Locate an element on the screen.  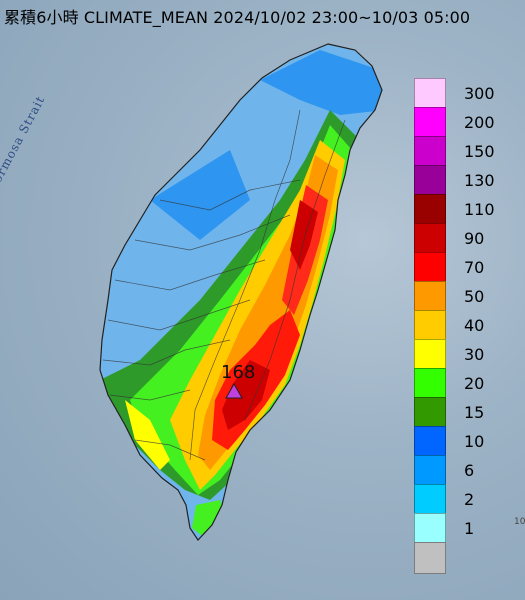
legend-label: 10 is located at coordinates (474, 441).